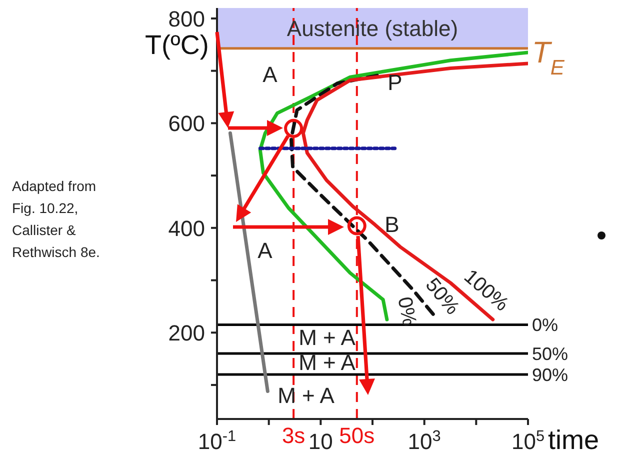  What do you see at coordinates (294, 435) in the screenshot?
I see `ref-line-label: 3s` at bounding box center [294, 435].